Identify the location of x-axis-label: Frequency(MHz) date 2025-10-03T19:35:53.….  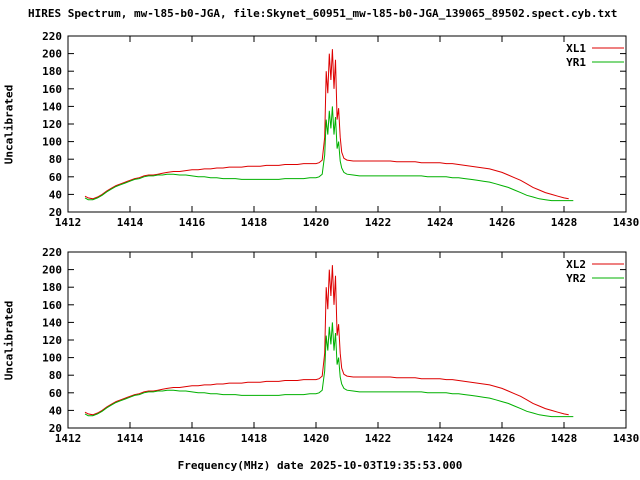
(320, 465).